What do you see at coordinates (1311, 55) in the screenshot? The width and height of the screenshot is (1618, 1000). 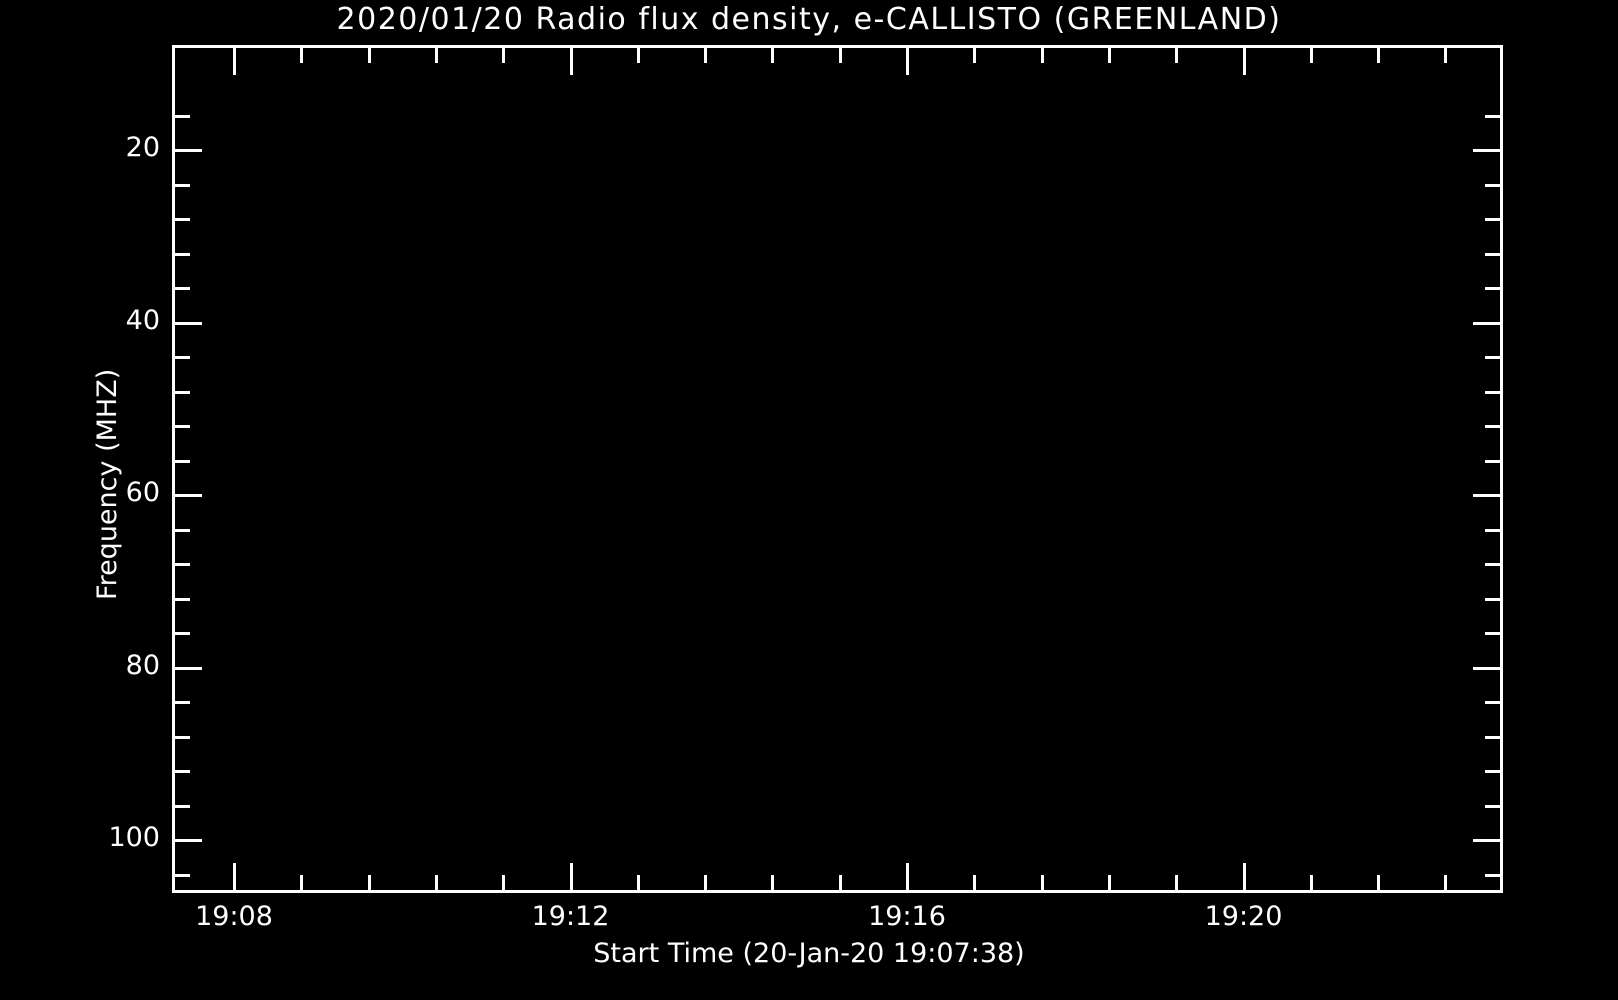 I see `x-tick-top-minor-20.8` at bounding box center [1311, 55].